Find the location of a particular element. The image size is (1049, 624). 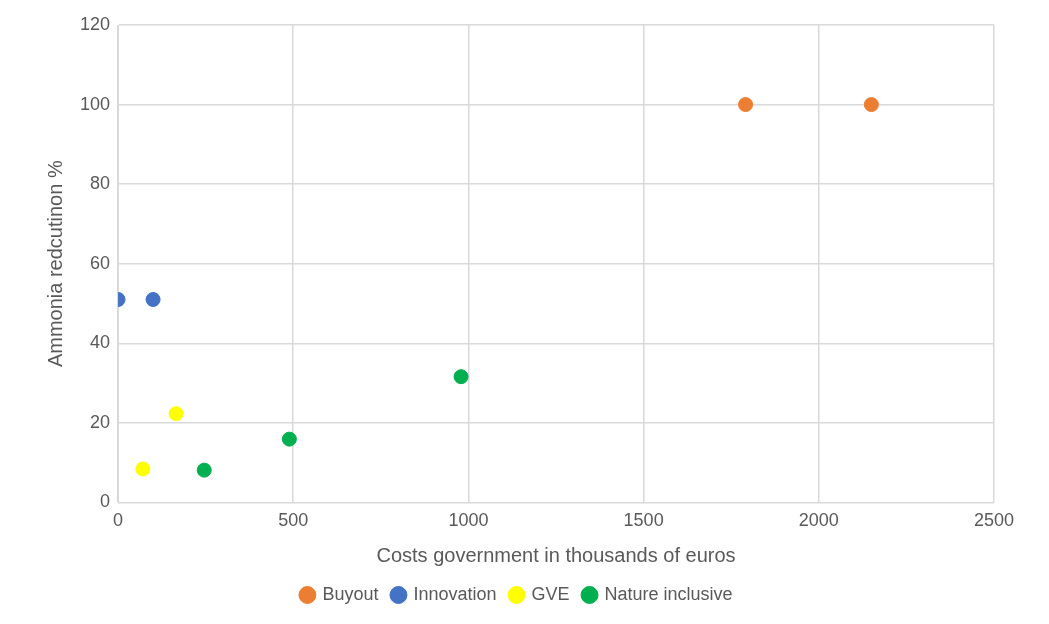

legend-label: Buyout is located at coordinates (350, 593).